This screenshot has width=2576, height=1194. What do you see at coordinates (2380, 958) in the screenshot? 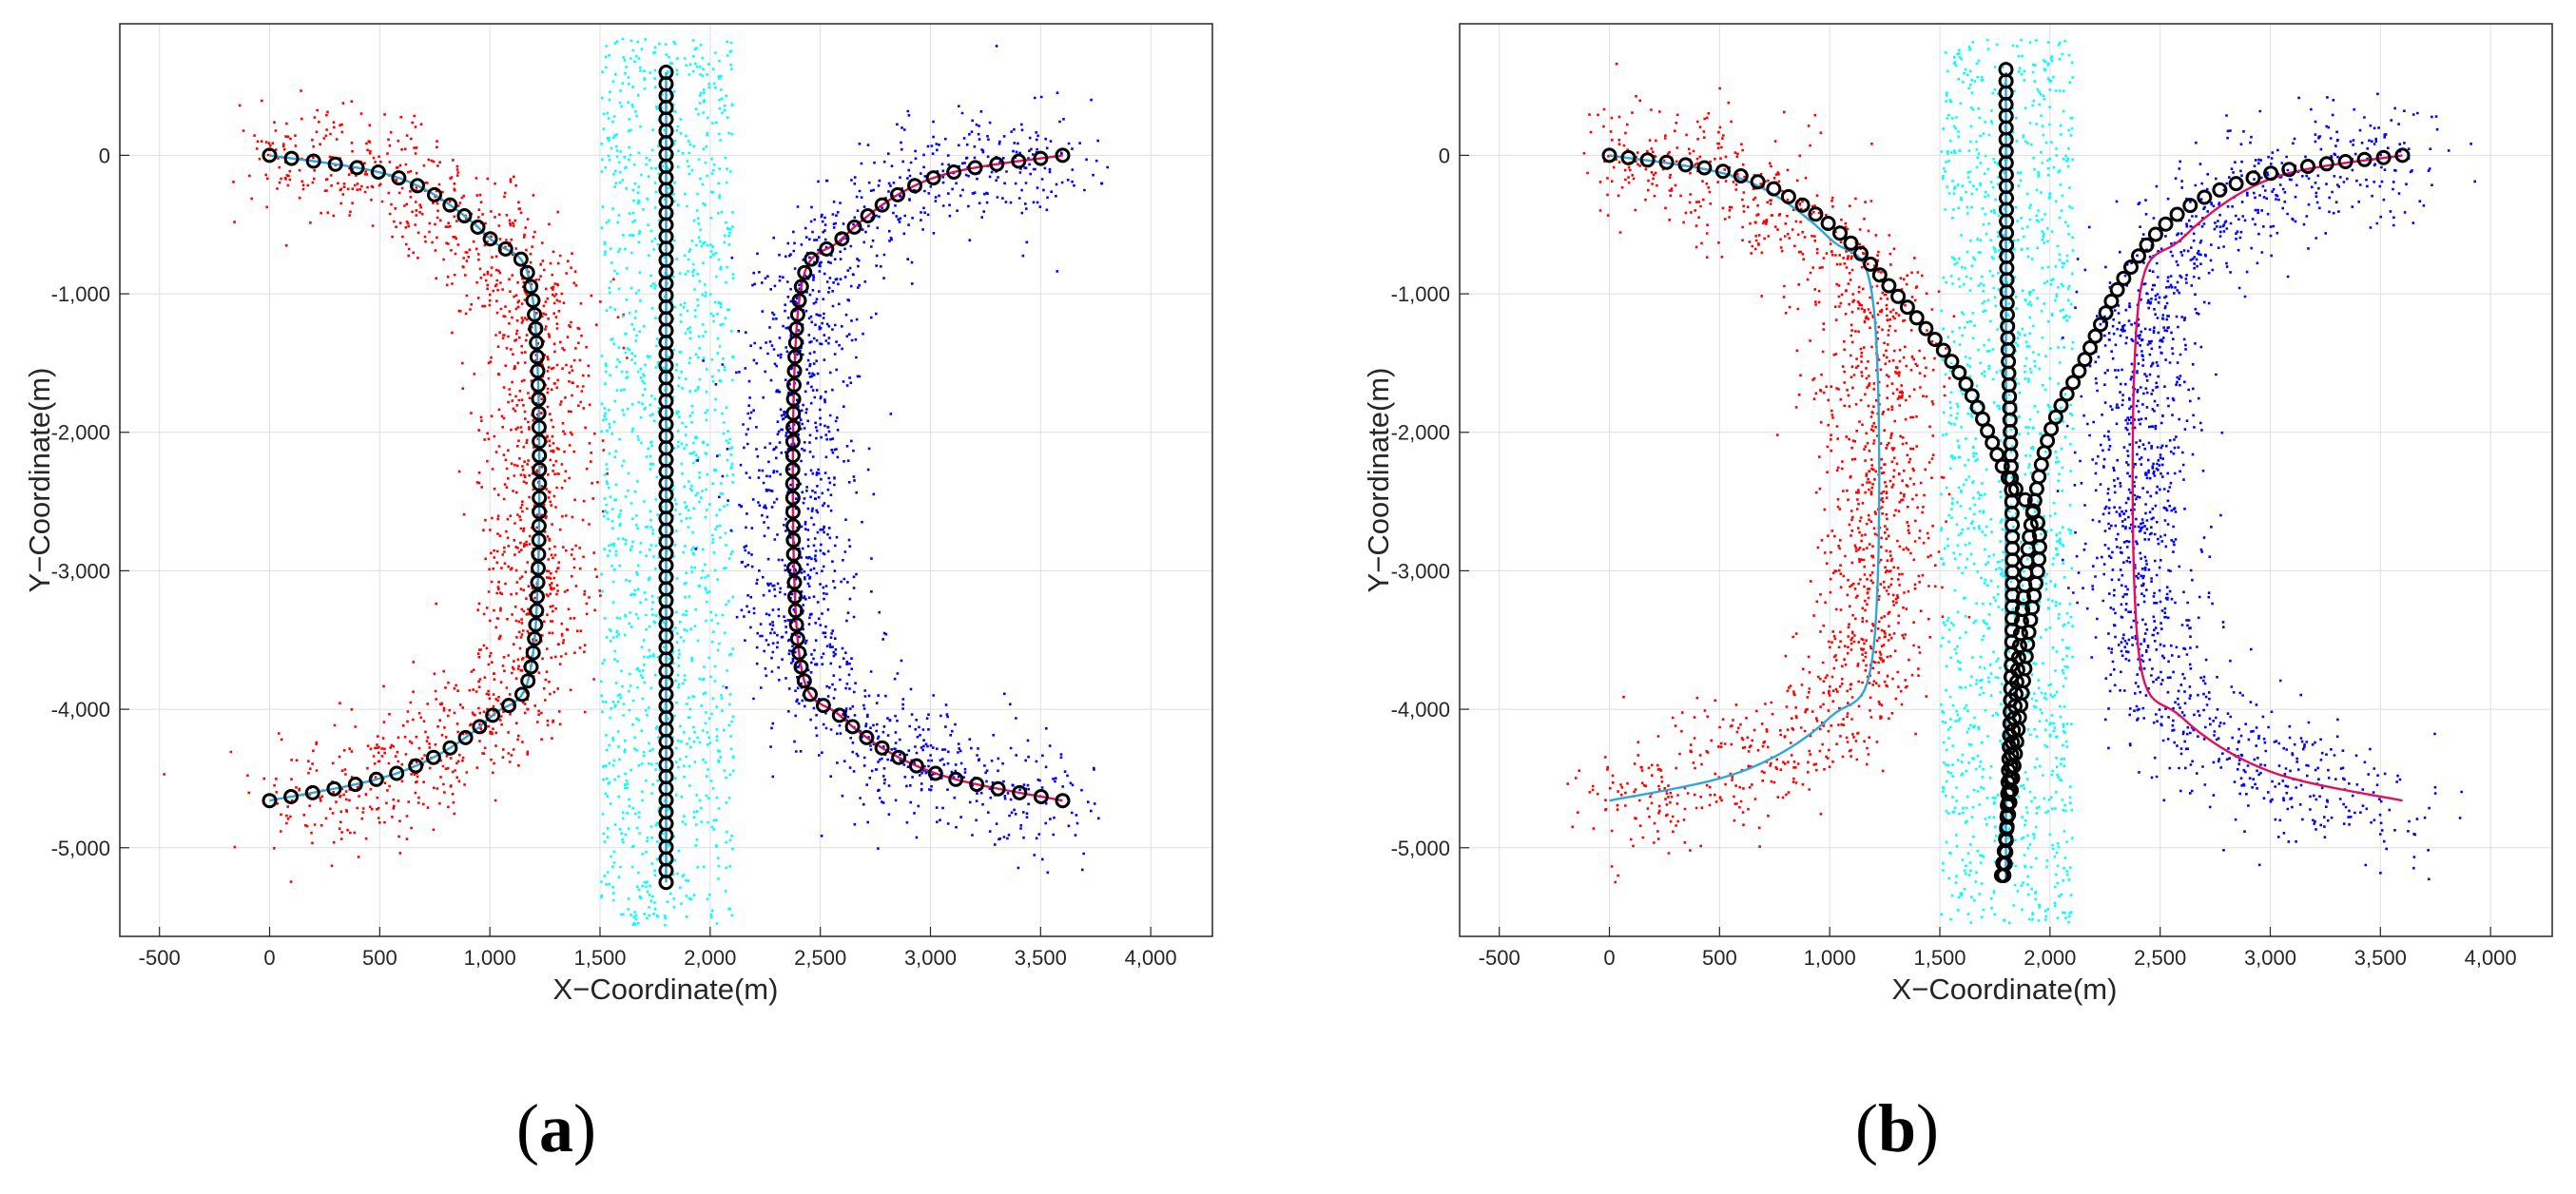
I see `panel-b-x-tick-label: 3,500` at bounding box center [2380, 958].